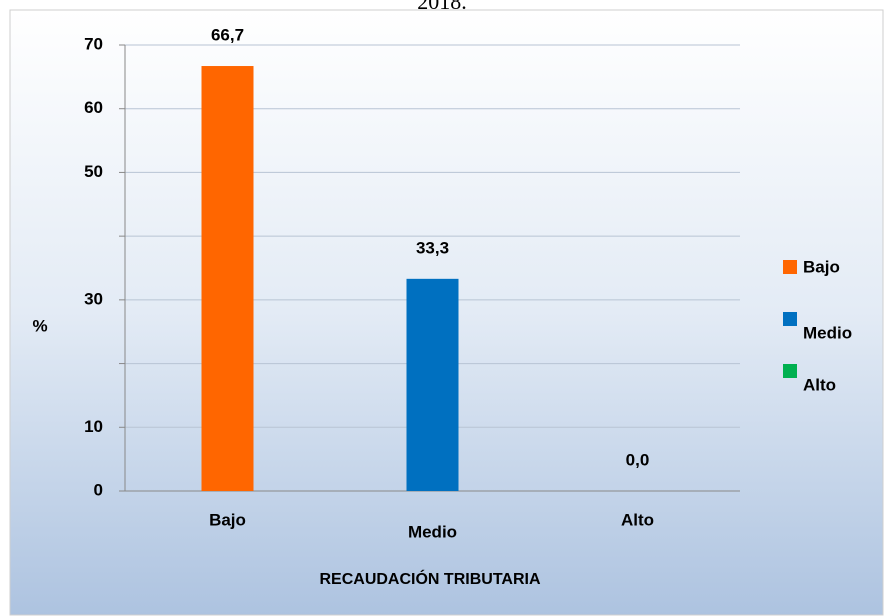 Image resolution: width=884 pixels, height=616 pixels. Describe the element at coordinates (821, 266) in the screenshot. I see `legend-label: Bajo` at that location.